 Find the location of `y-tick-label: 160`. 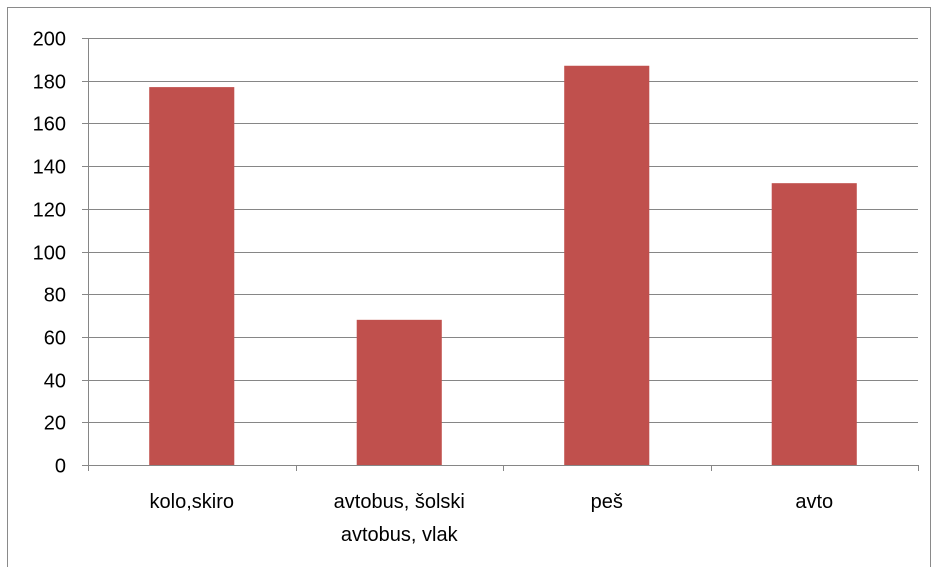

y-tick-label: 160 is located at coordinates (49, 125).